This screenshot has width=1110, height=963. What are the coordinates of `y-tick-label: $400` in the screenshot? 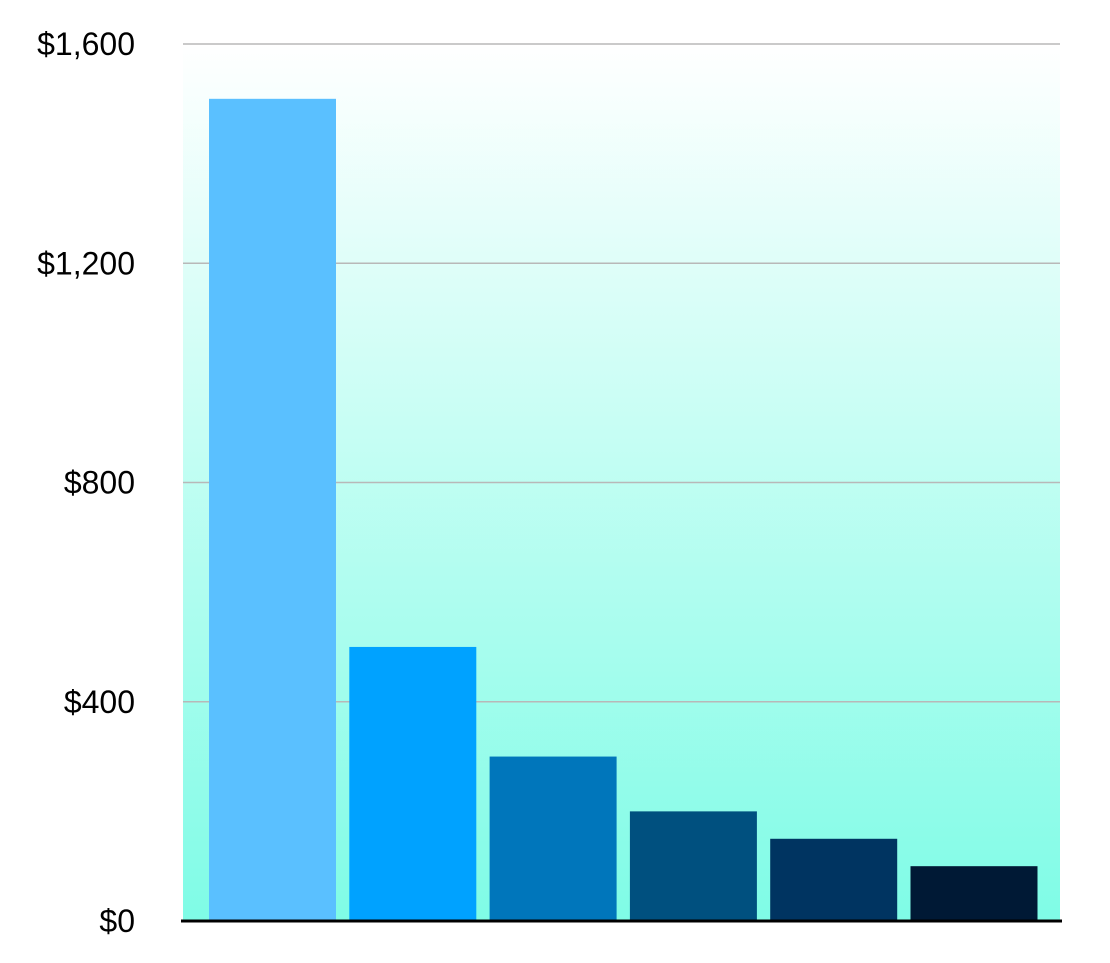 It's located at (99, 702).